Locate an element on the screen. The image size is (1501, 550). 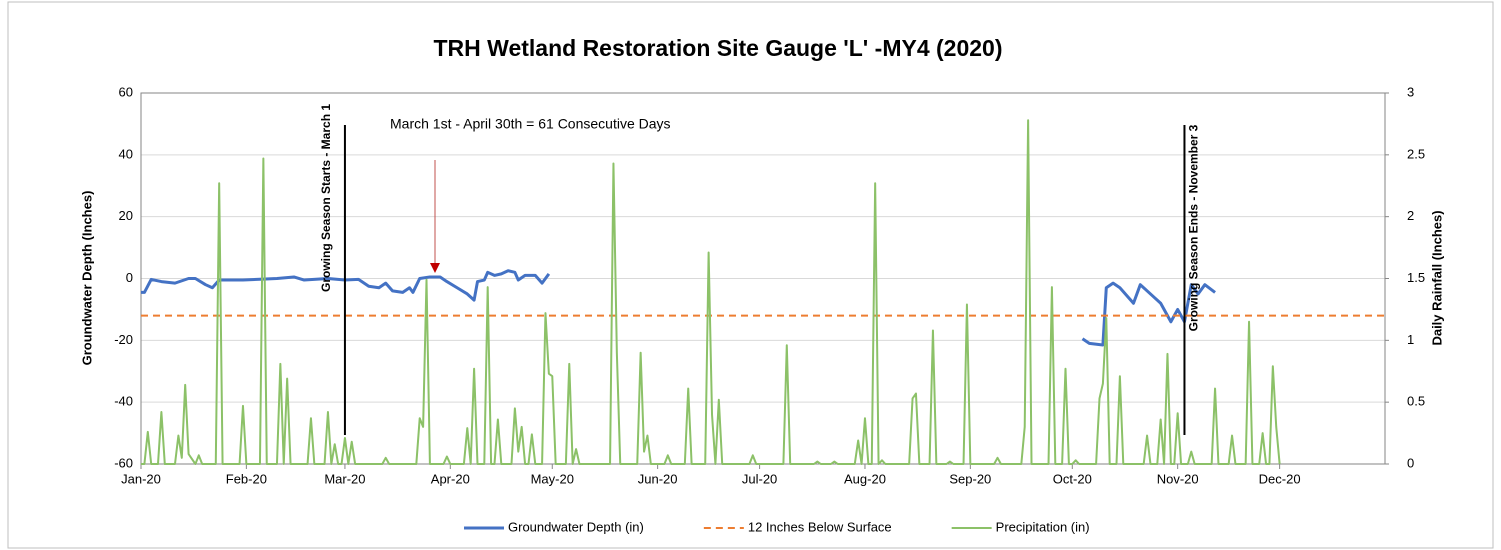
x-tick-label: Nov-20 is located at coordinates (1178, 478).